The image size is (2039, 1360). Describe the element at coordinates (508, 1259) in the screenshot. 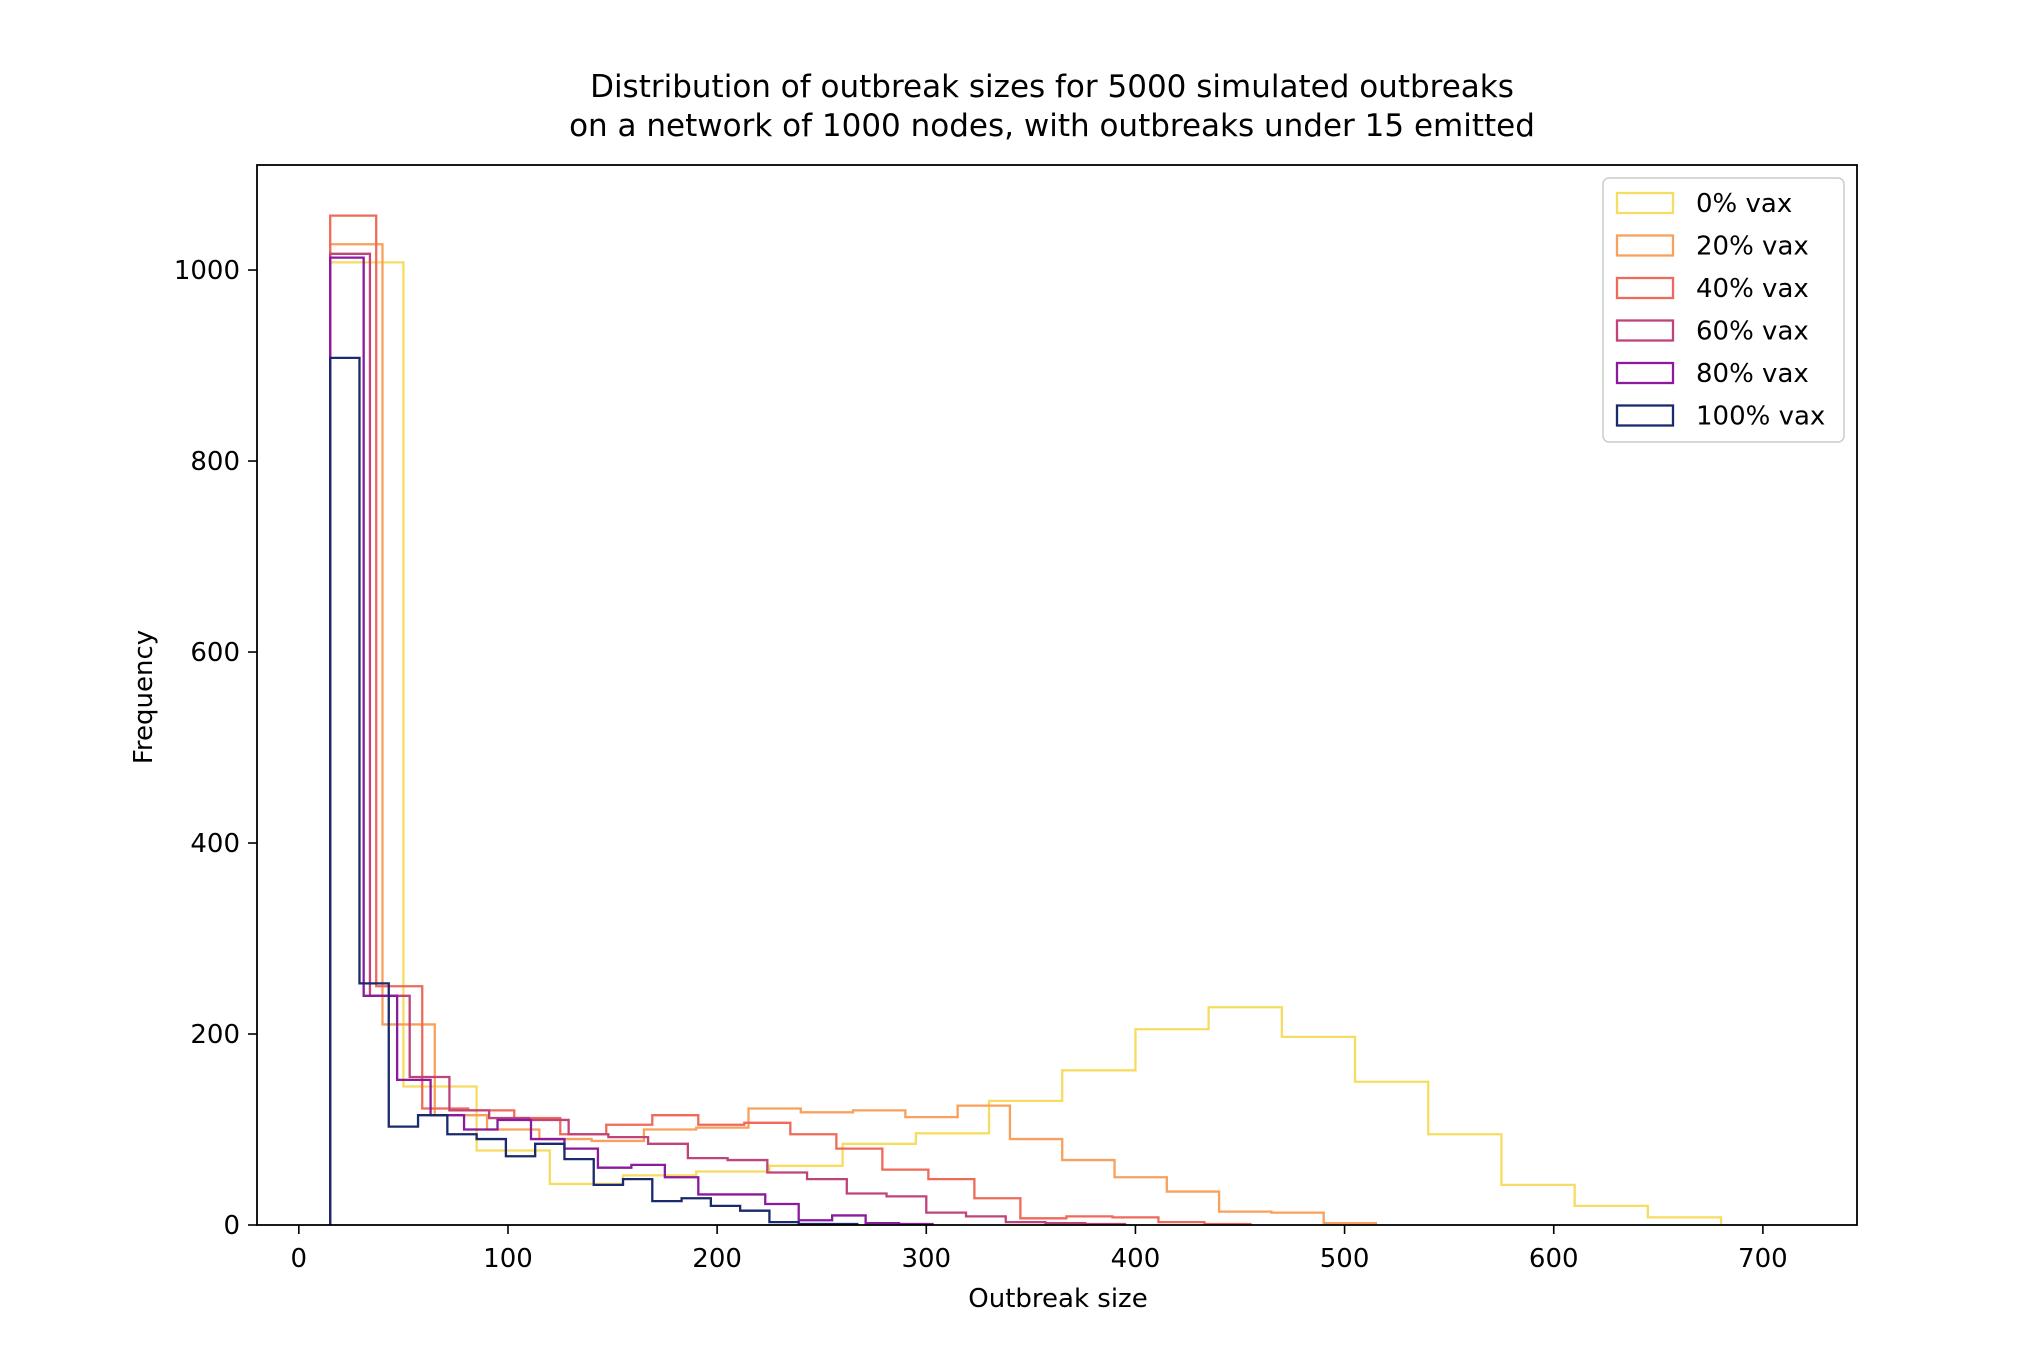

I see `x-tick-label-1: 100` at that location.